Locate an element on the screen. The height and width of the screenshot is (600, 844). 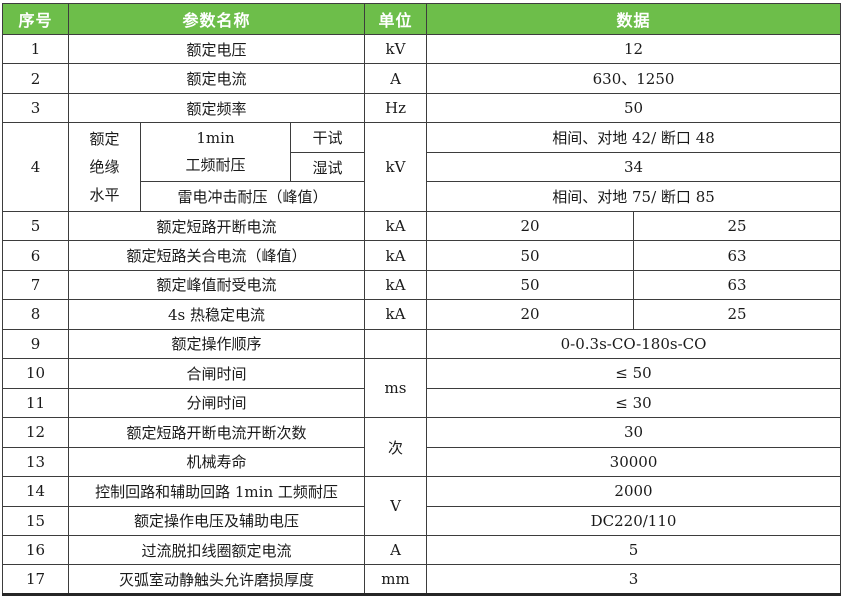
row-11-name: 分闸时间 is located at coordinates (216, 403).